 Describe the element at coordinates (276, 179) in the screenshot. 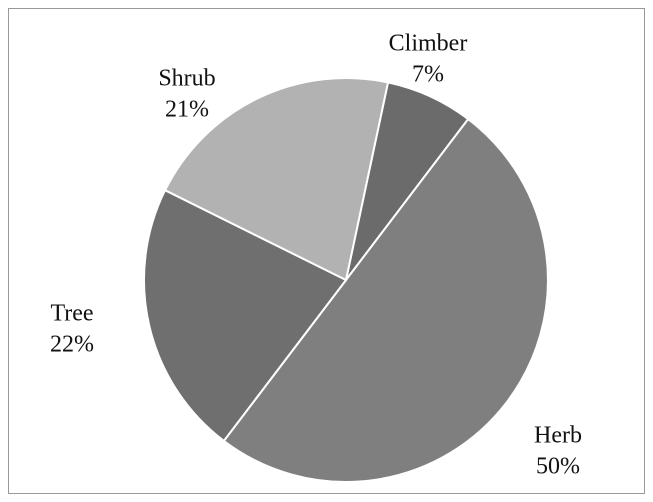

I see `pie-slice` at that location.